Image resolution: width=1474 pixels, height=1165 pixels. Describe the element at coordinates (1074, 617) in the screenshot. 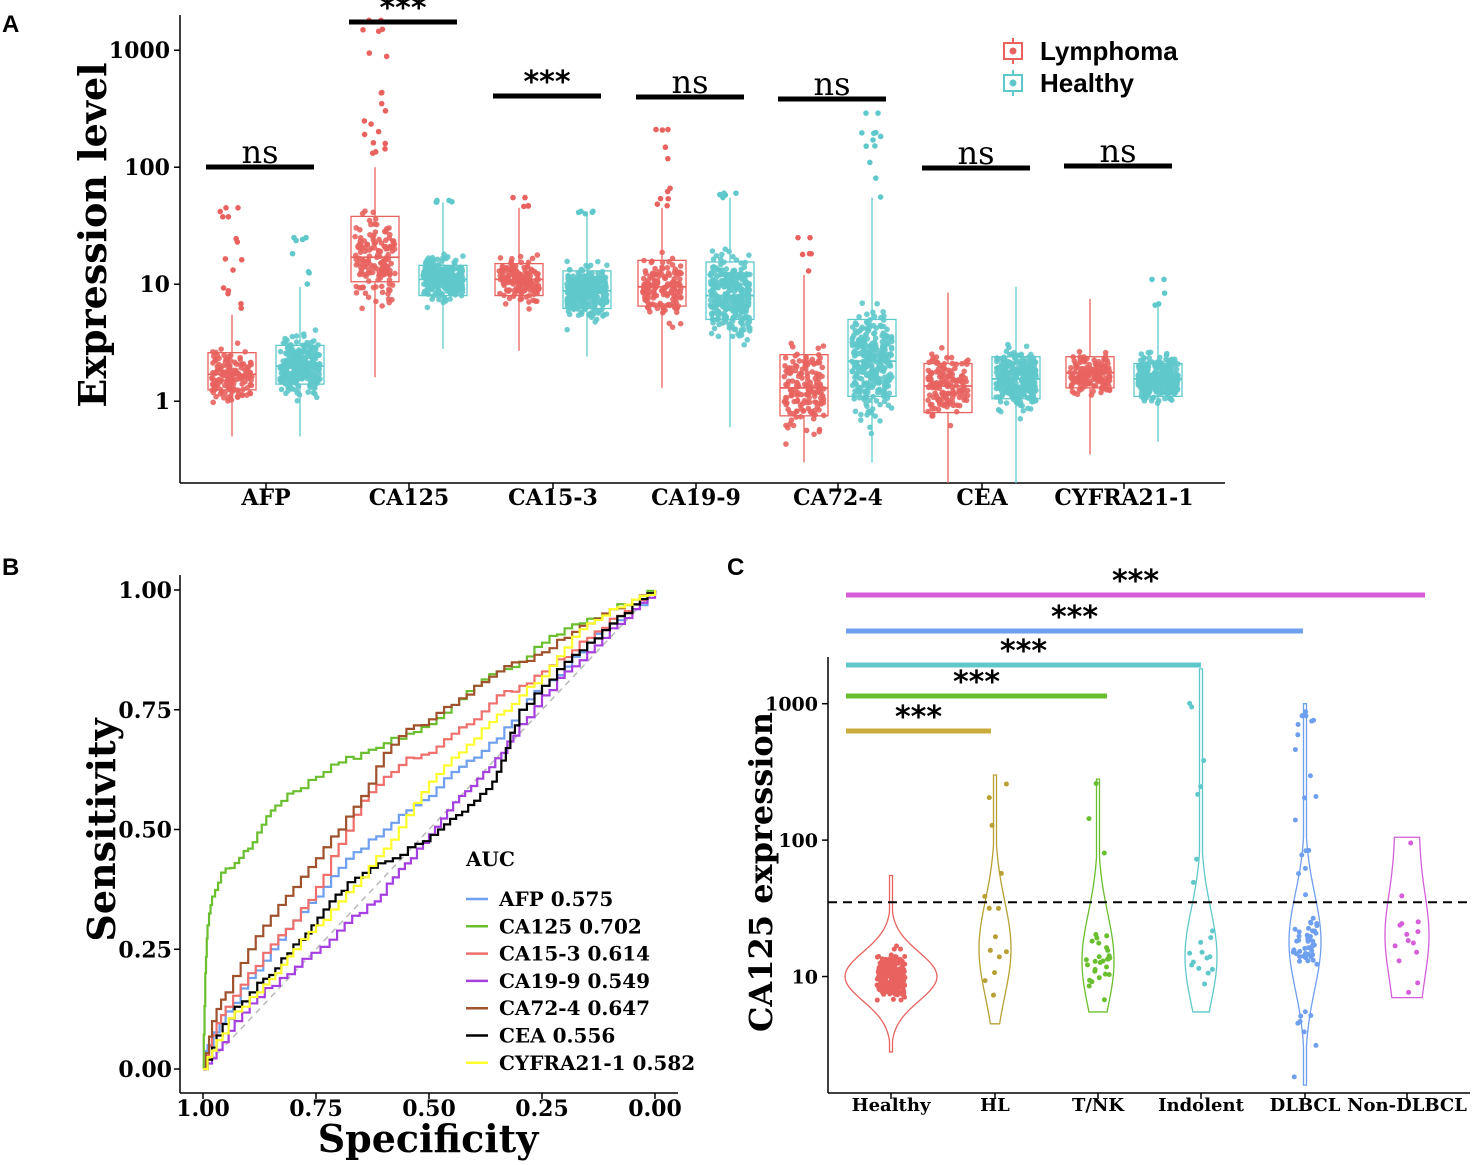

I see `comparison-label: ***` at that location.